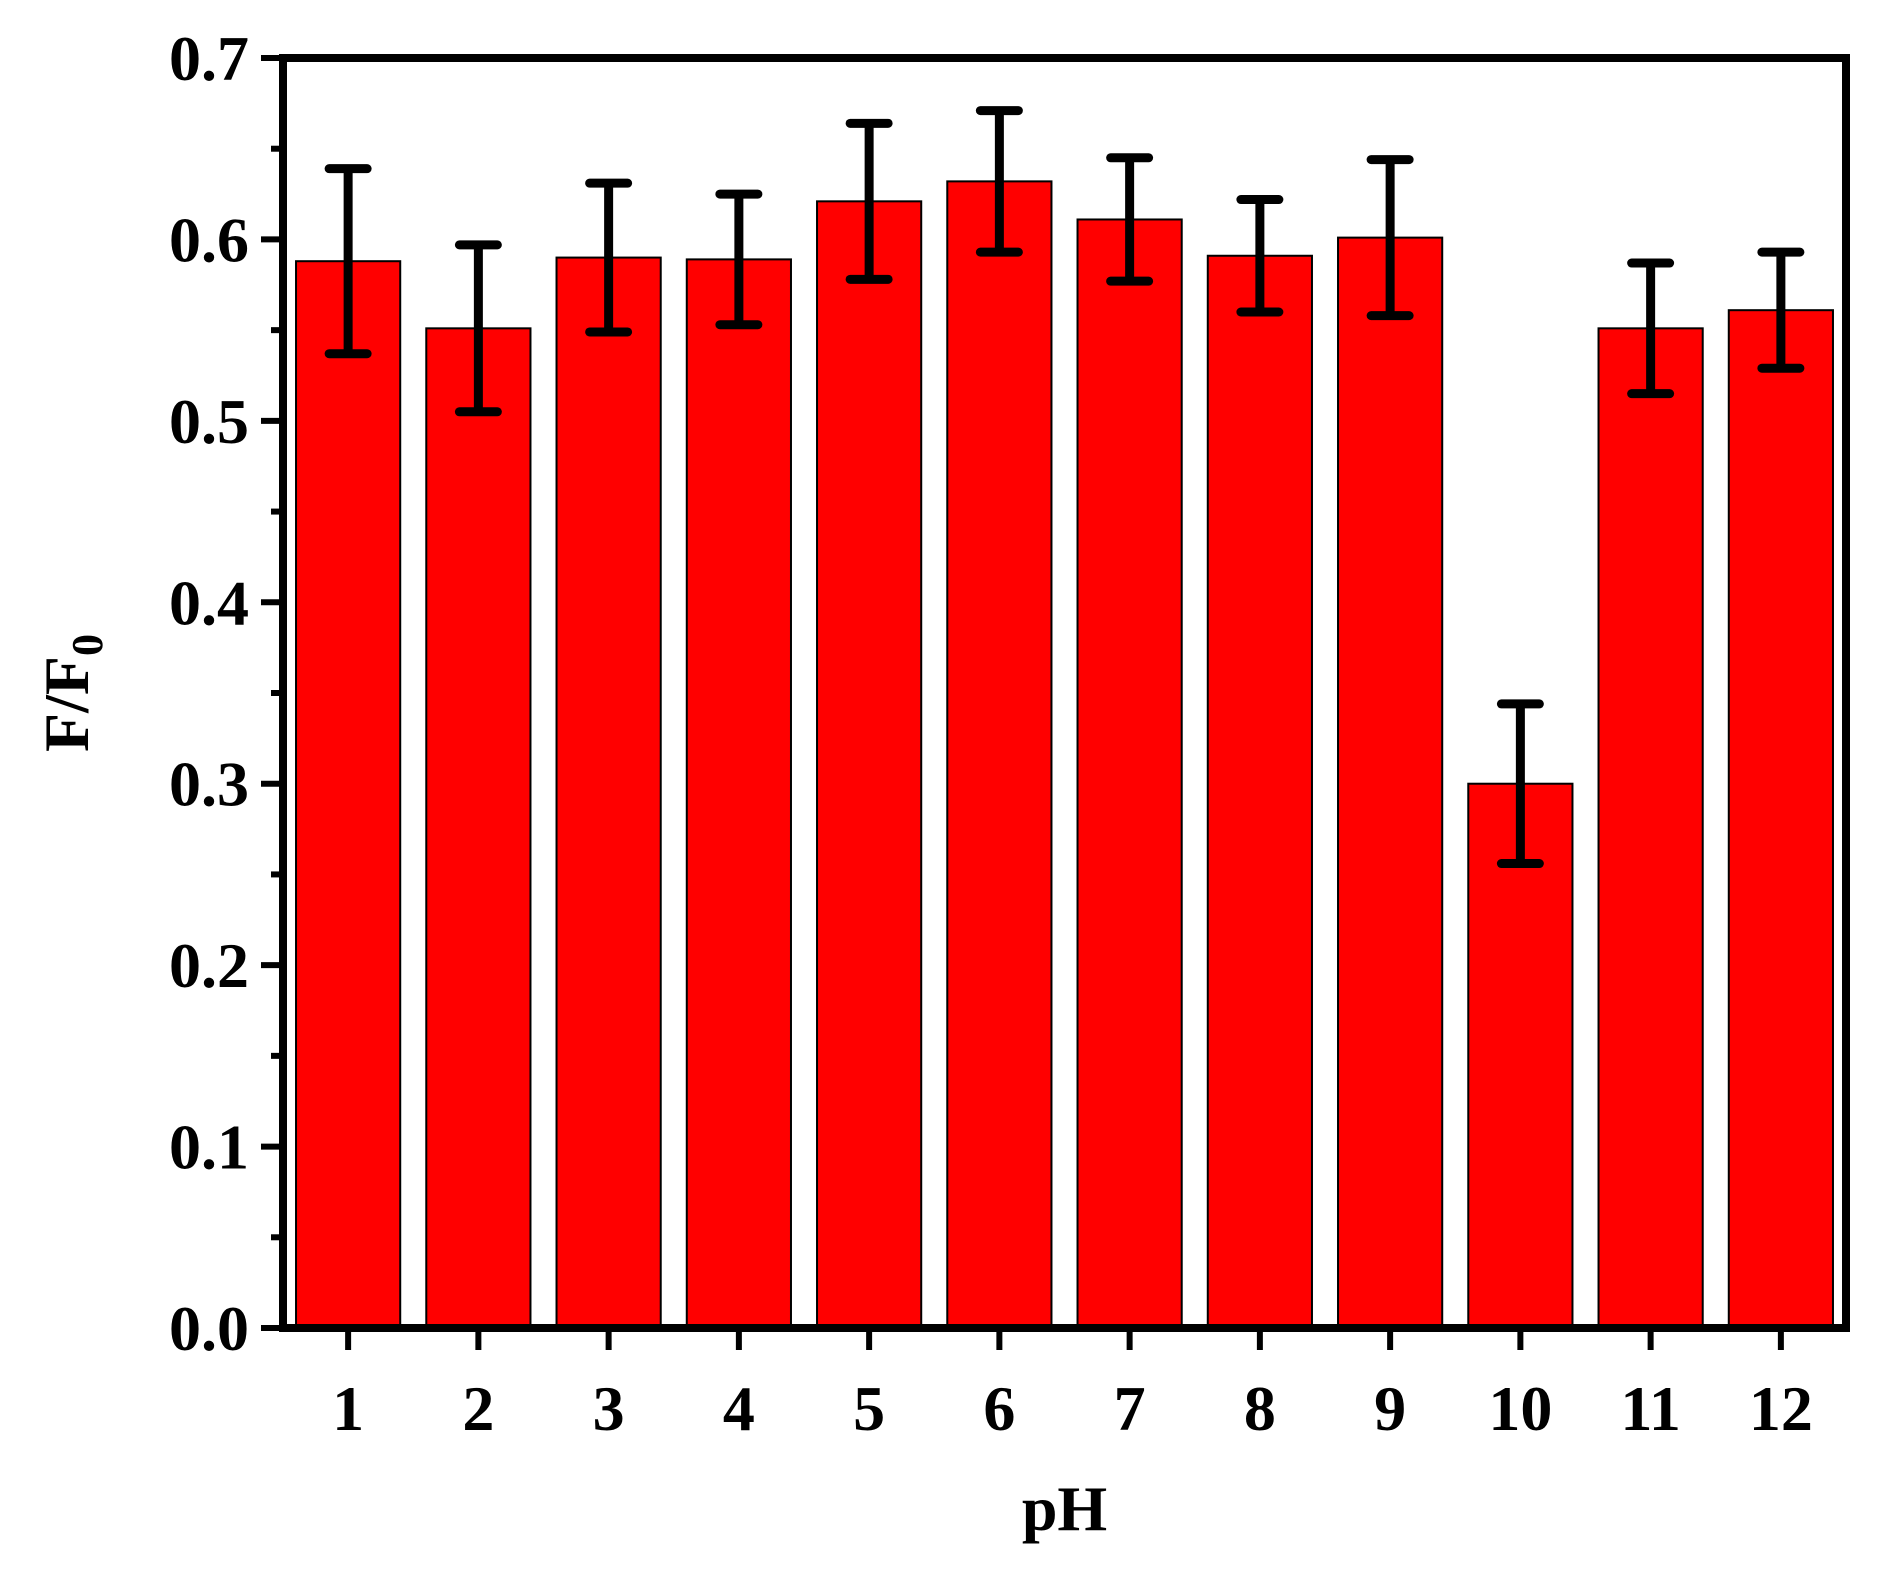  Describe the element at coordinates (209, 239) in the screenshot. I see `y-tick-label: 0.6` at that location.